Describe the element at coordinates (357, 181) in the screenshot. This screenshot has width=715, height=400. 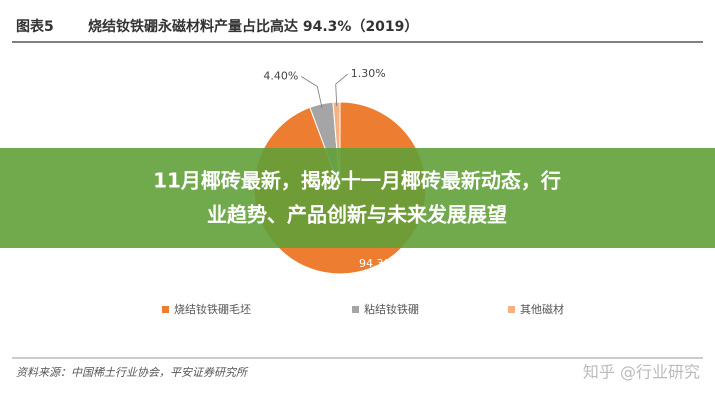
I see `banner-line: 11月椰砖最新，揭秘十一月椰砖最新动态，行` at that location.